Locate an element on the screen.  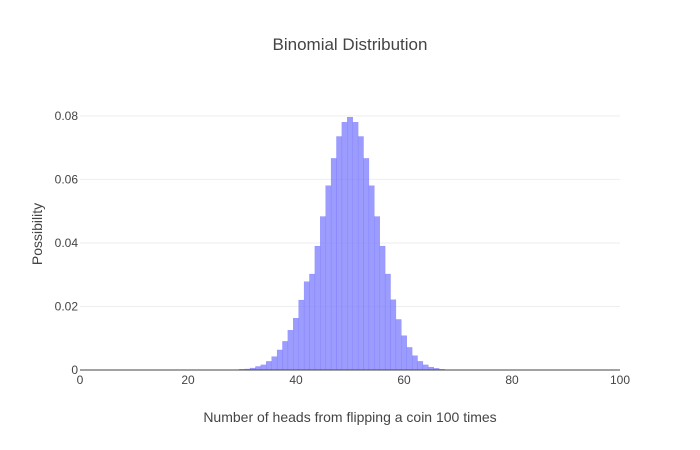
x-tick-label: 40 is located at coordinates (296, 380).